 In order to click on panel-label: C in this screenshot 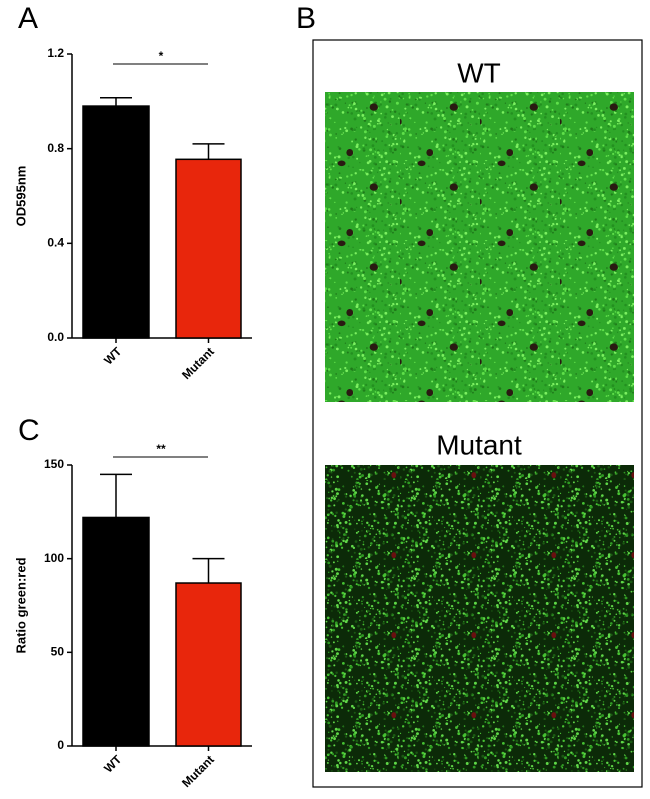, I will do `click(29, 430)`.